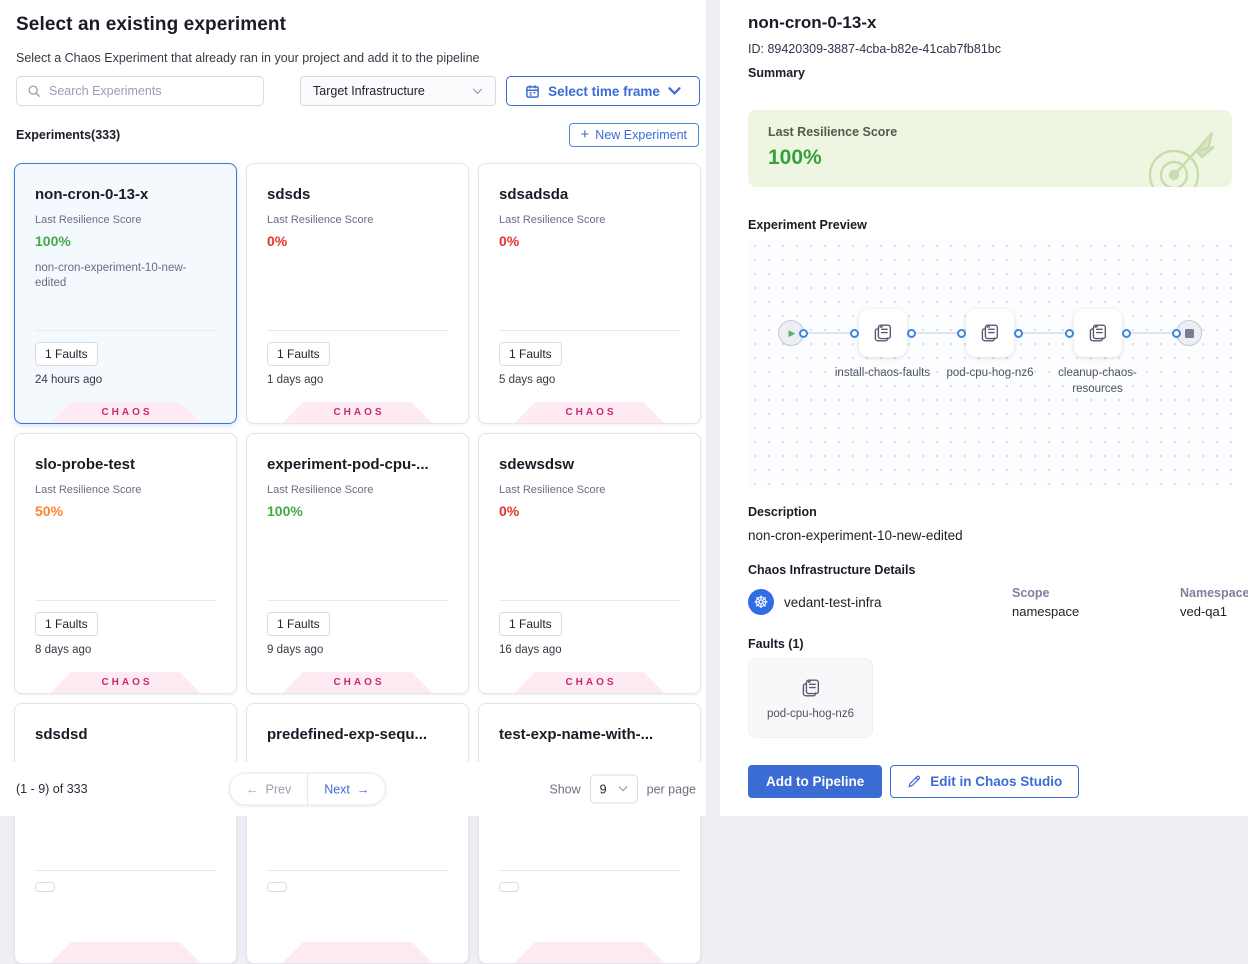  What do you see at coordinates (1189, 333) in the screenshot?
I see `stop-icon` at bounding box center [1189, 333].